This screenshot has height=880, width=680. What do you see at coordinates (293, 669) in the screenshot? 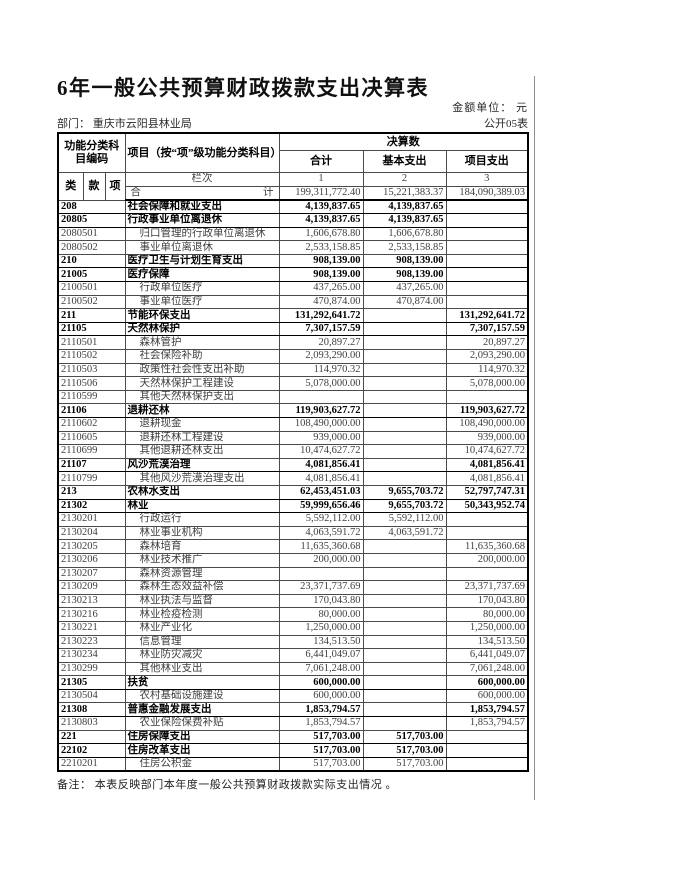
I see `table-row: 2130299 其他林业支出 7,061,248.00 7,061,248.00` at bounding box center [293, 669].